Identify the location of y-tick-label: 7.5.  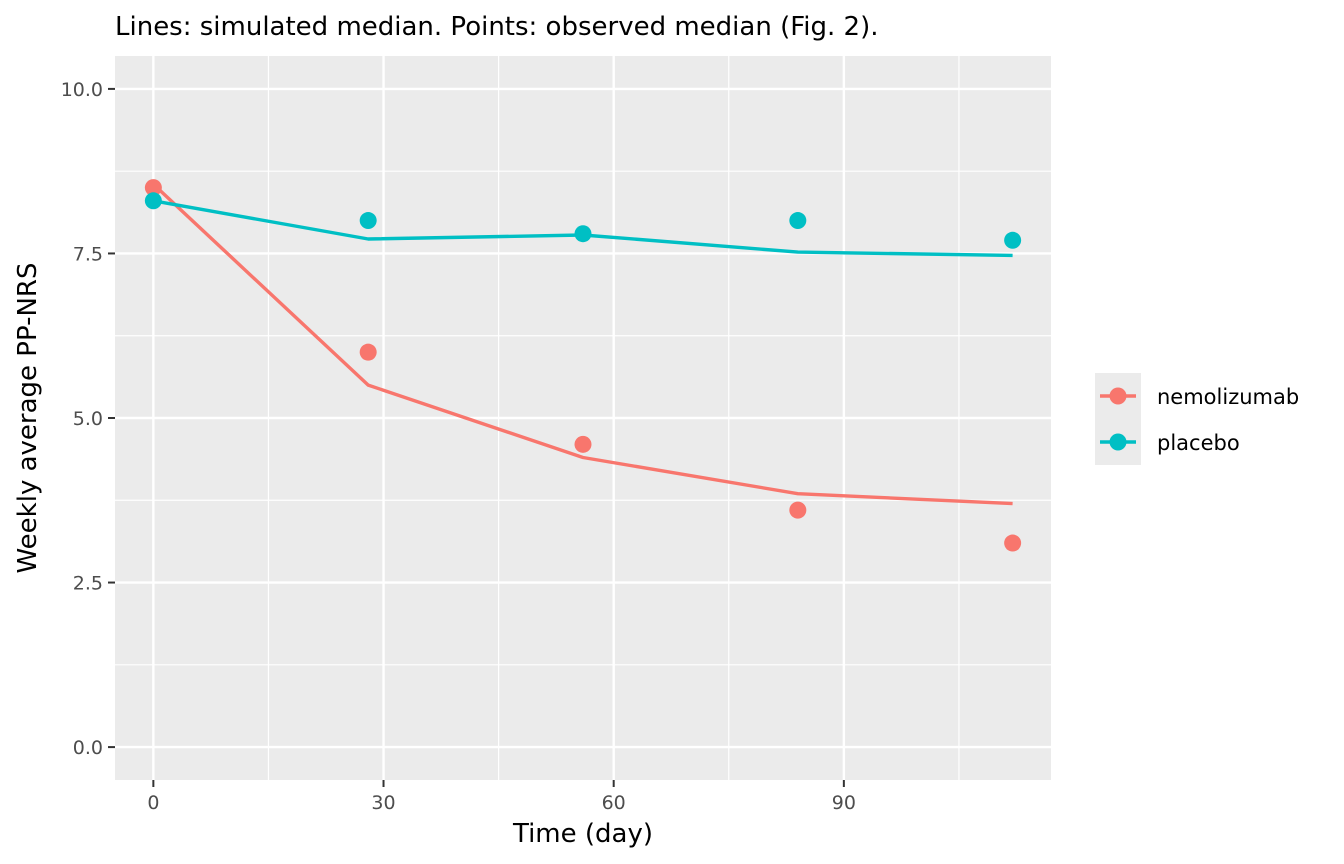
(88, 254).